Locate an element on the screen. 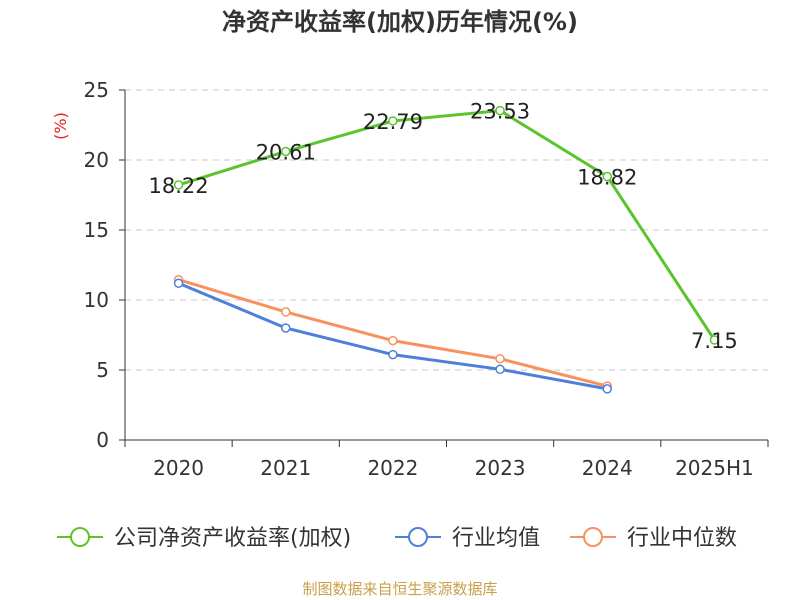  legend: 公司净资产收益率(加权) 行业均值 行业中位数 is located at coordinates (397, 538).